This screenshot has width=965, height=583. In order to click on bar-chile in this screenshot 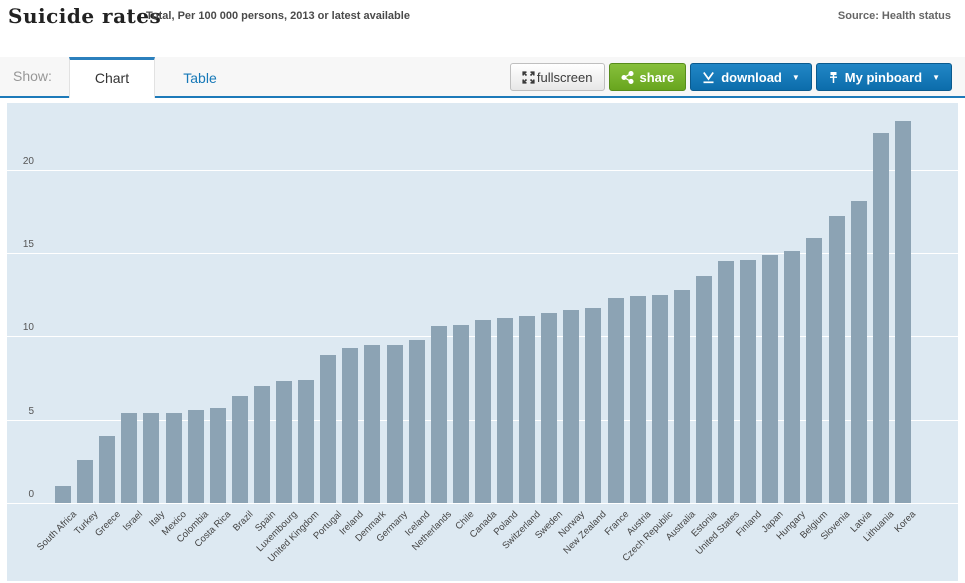, I will do `click(460, 413)`.